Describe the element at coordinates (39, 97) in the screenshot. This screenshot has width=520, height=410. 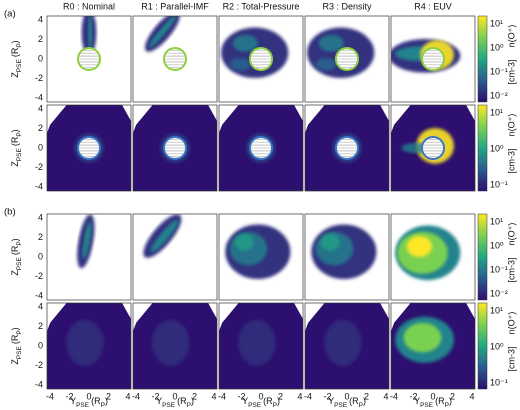
I see `y-tick-label: -4` at that location.